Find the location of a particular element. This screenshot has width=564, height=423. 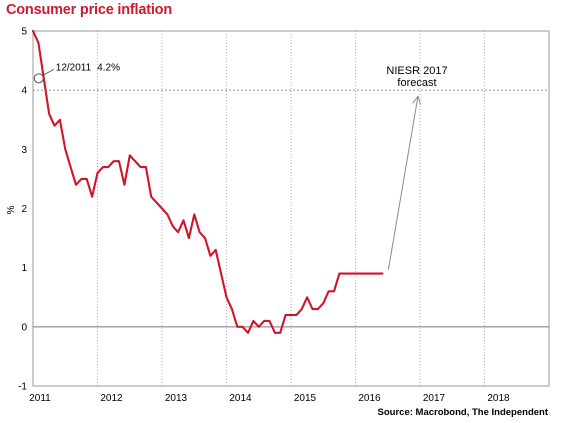

forecast-label-line2: forecast is located at coordinates (416, 83).